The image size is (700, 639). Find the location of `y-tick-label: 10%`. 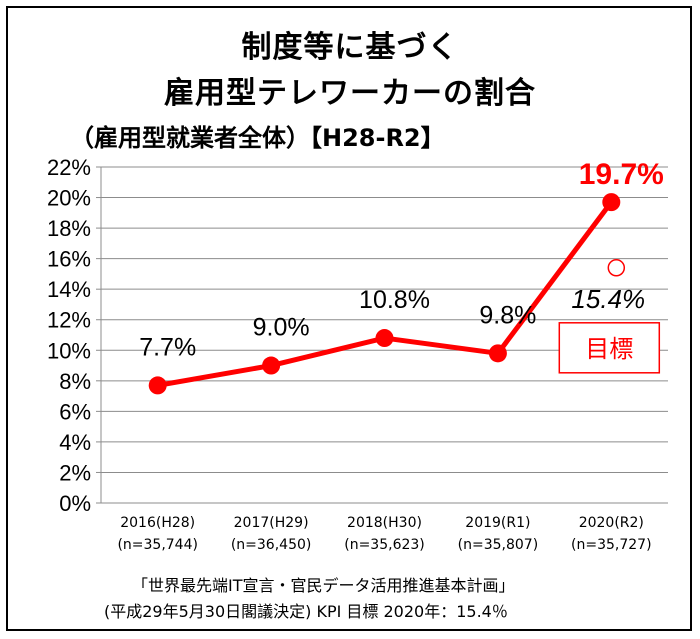

y-tick-label: 10% is located at coordinates (69, 350).